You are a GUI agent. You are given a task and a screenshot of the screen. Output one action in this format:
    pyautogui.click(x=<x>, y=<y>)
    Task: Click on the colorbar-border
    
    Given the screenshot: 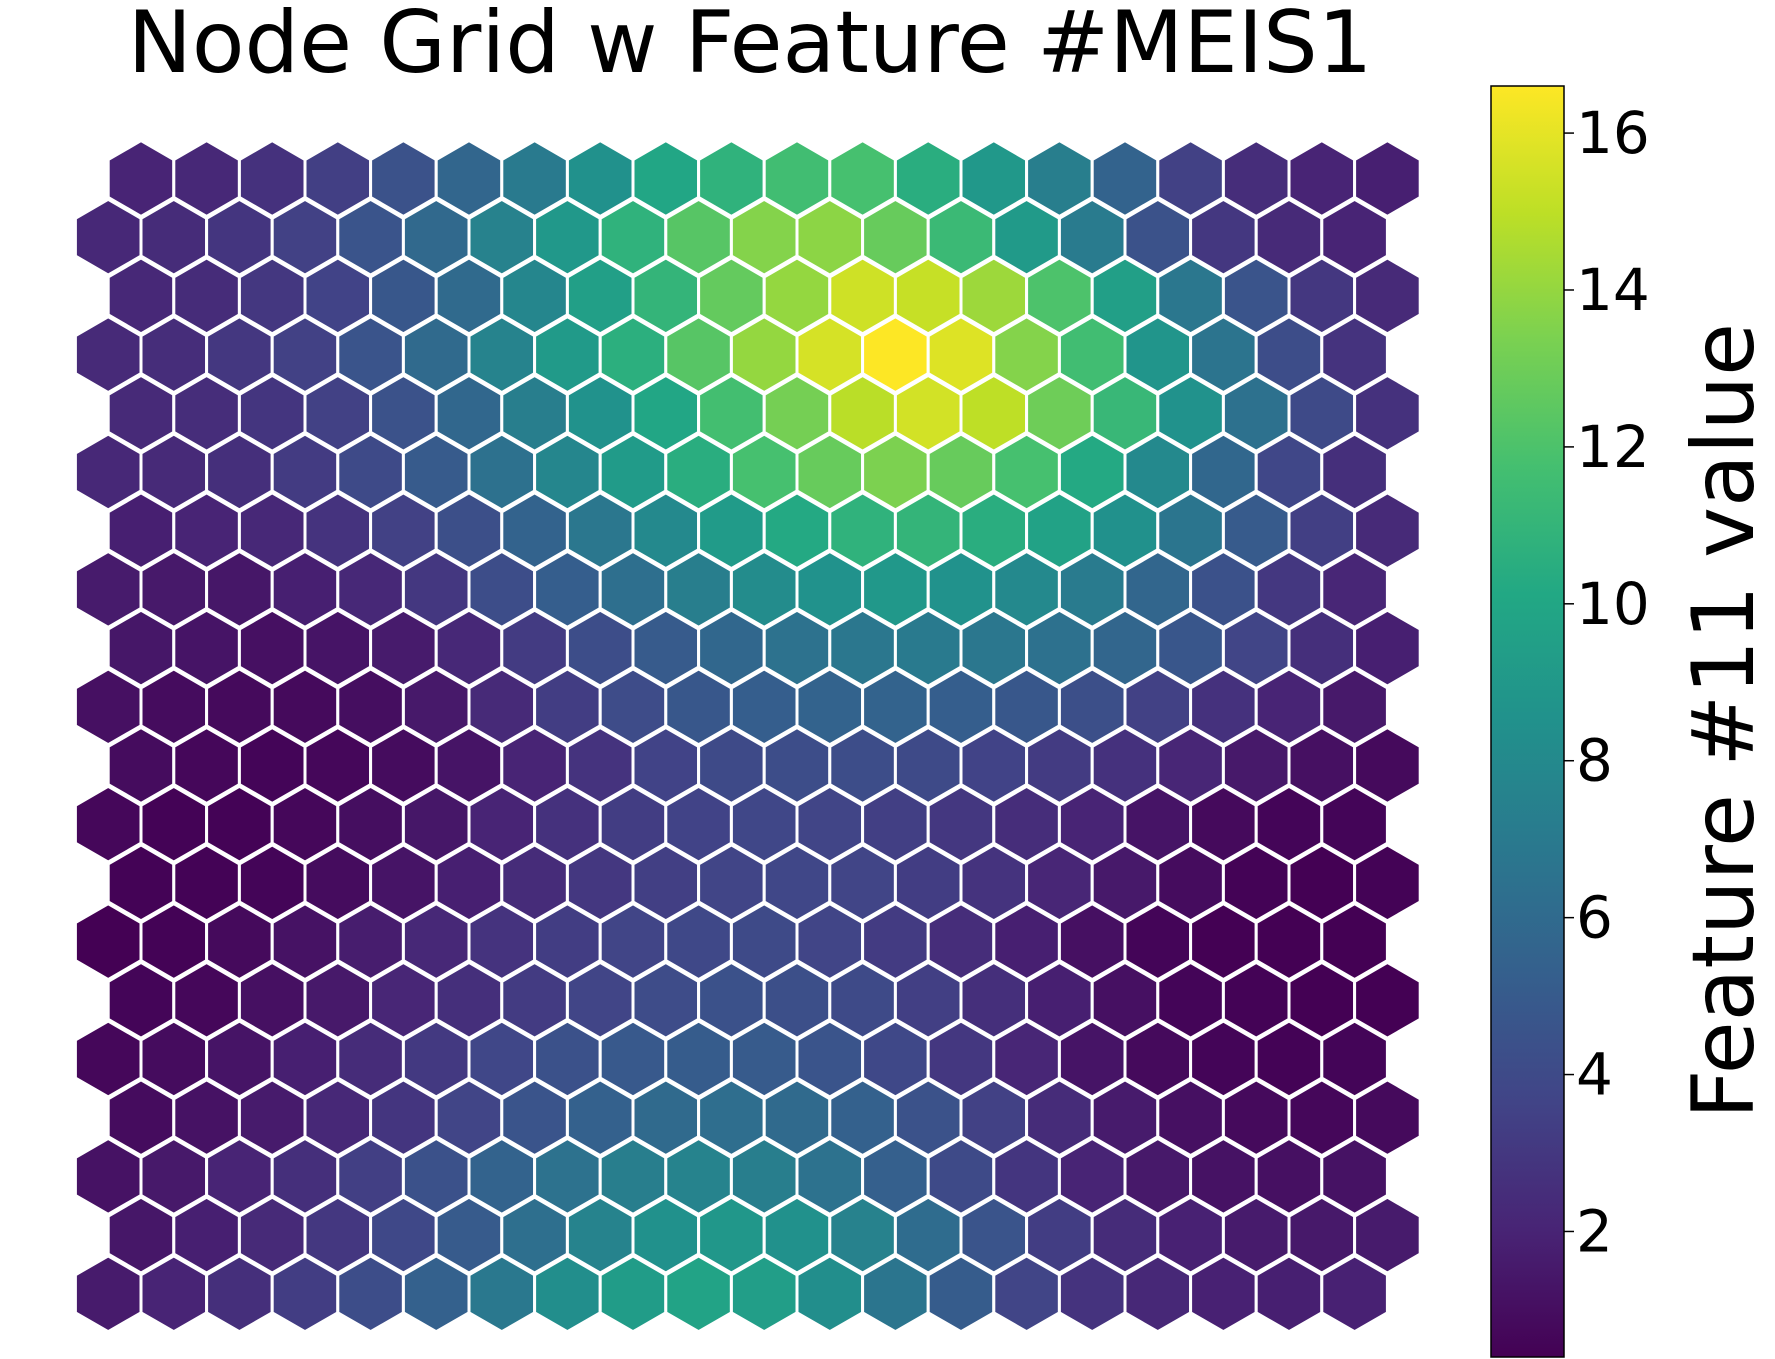 What is the action you would take?
    pyautogui.click(x=1527, y=721)
    